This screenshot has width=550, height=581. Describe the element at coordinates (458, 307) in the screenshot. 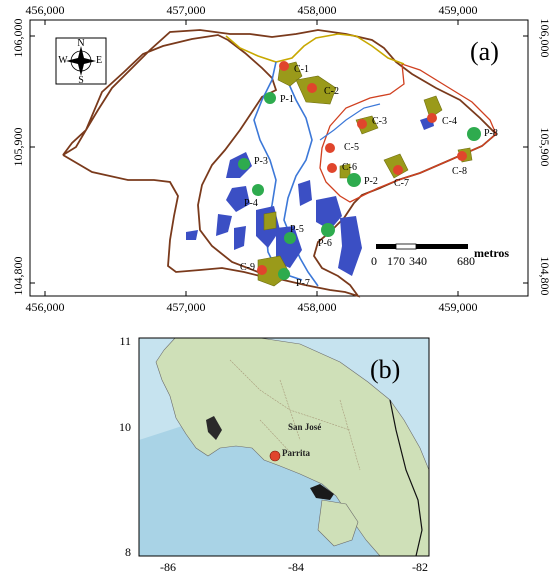

I see `x-tick-bottom-459000: 459,000` at that location.